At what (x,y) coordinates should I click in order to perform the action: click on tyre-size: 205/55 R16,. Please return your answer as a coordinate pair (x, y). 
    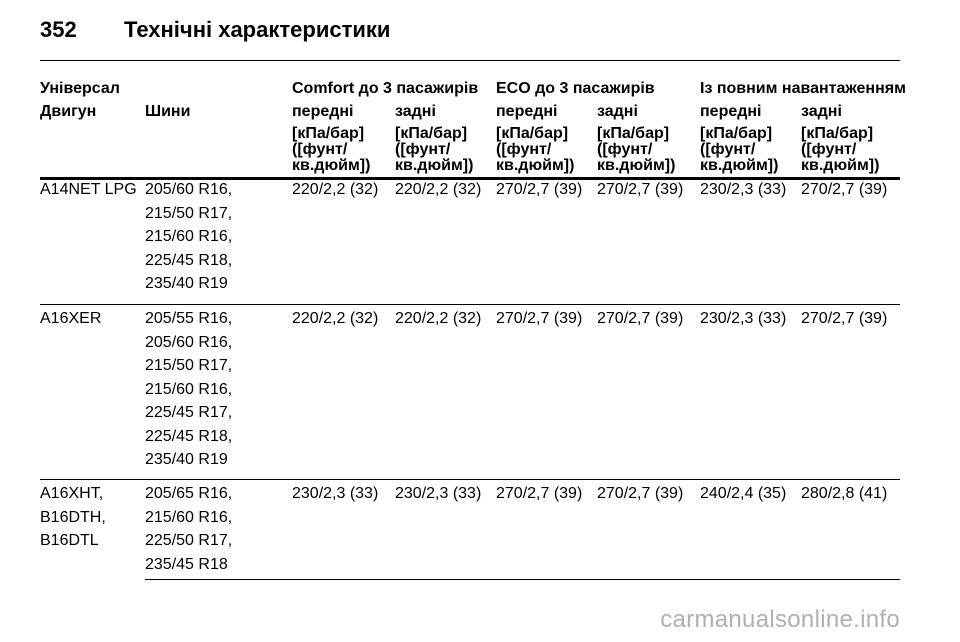
    Looking at the image, I should click on (189, 318).